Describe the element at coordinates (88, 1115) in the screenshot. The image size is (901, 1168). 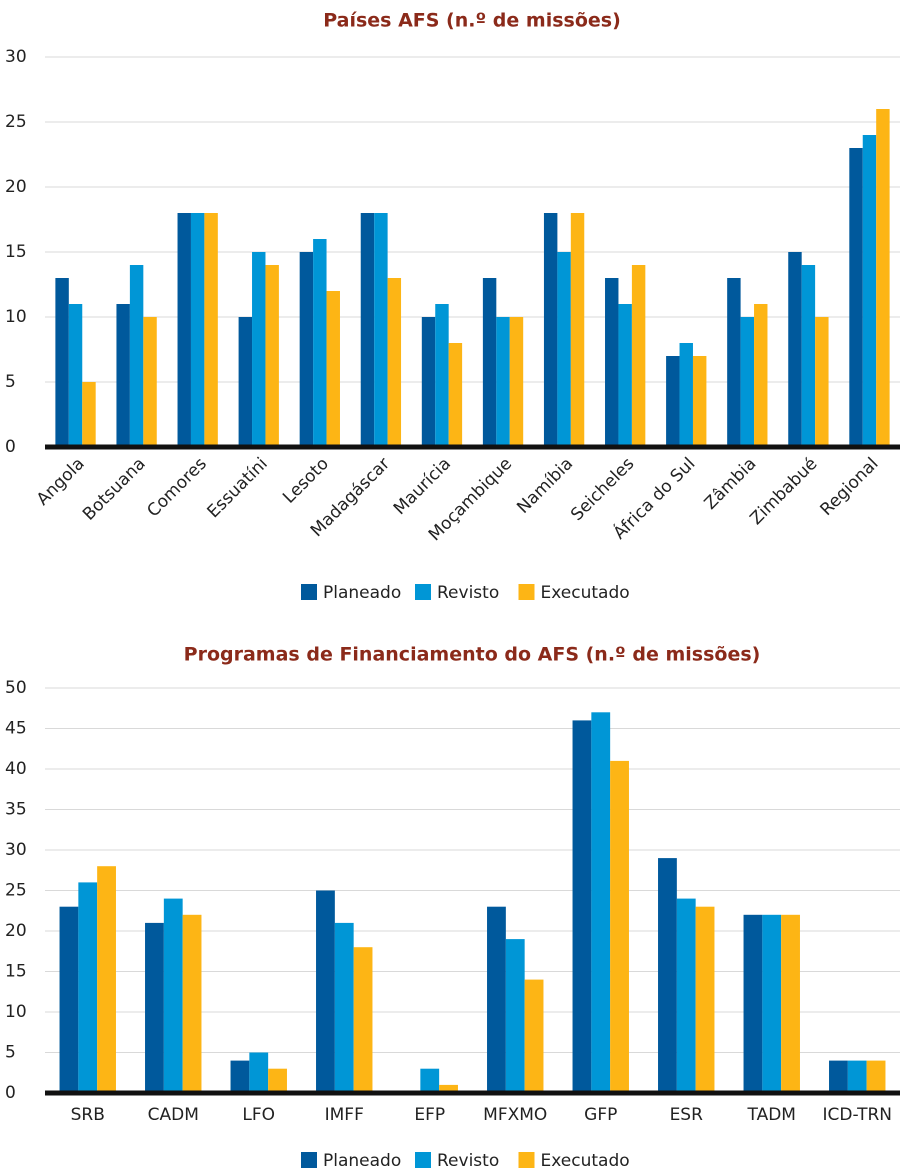
I see `x-tick-label: SRB` at that location.